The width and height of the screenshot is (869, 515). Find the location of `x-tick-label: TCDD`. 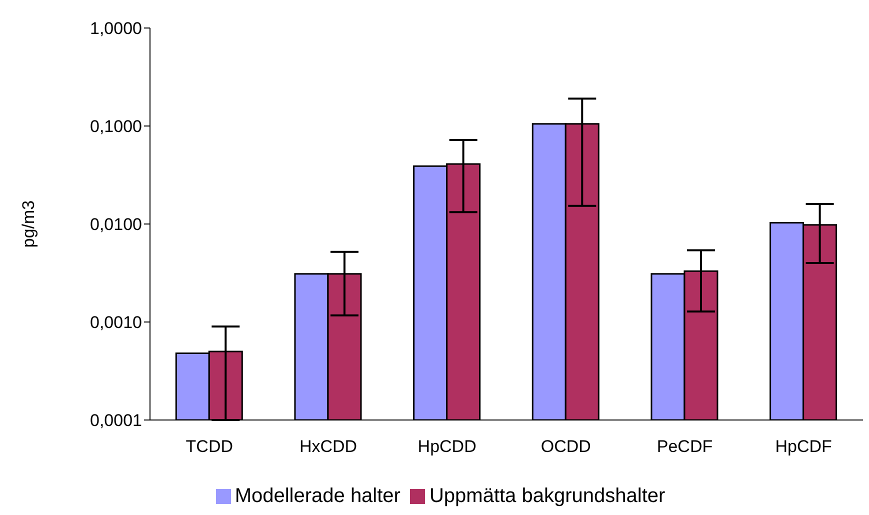

x-tick-label: TCDD is located at coordinates (210, 446).